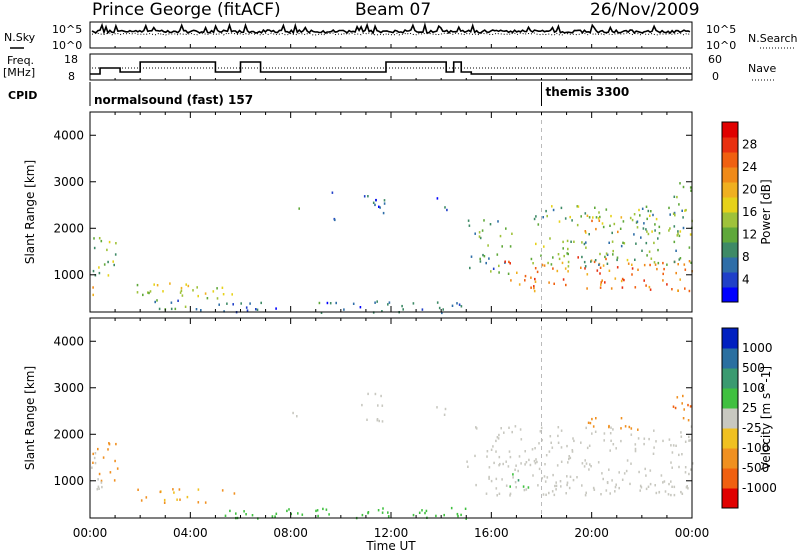 The height and width of the screenshot is (554, 800). I want to click on y-tick-label: 4000, so click(68, 135).